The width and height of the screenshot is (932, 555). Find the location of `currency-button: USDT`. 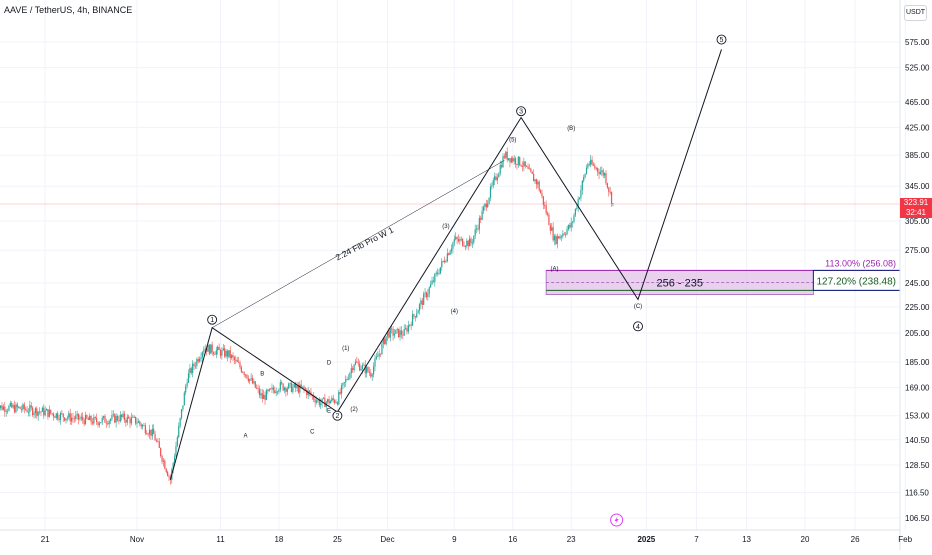

currency-button: USDT is located at coordinates (915, 13).